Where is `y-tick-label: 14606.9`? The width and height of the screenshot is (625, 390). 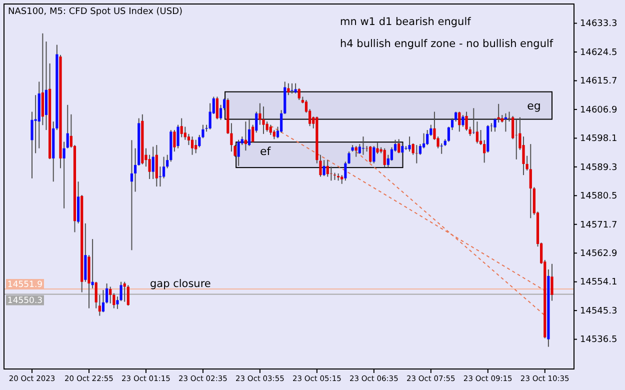 y-tick-label: 14606.9 is located at coordinates (599, 110).